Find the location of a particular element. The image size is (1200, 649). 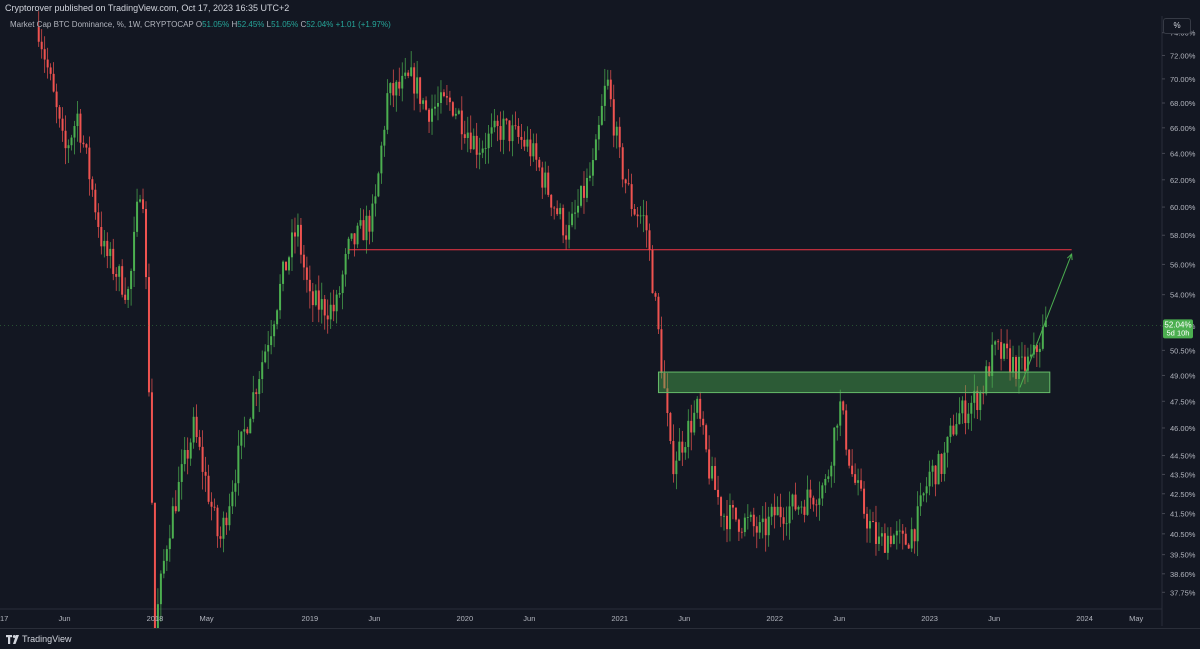

change-value: +1.01 (+1.97%) is located at coordinates (363, 24).